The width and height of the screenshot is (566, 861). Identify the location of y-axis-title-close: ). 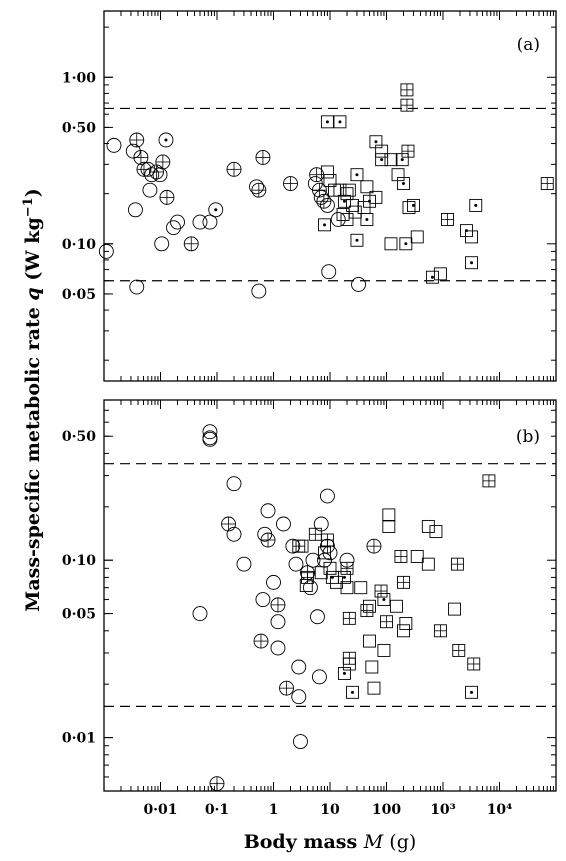
(33, 192).